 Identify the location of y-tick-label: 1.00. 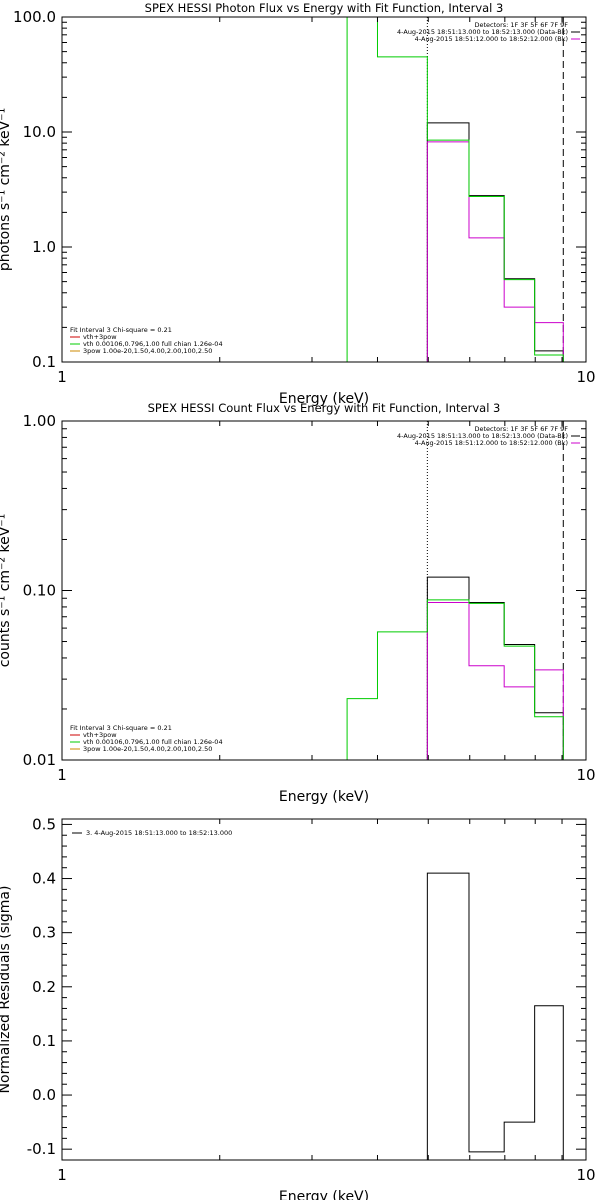
(39, 421).